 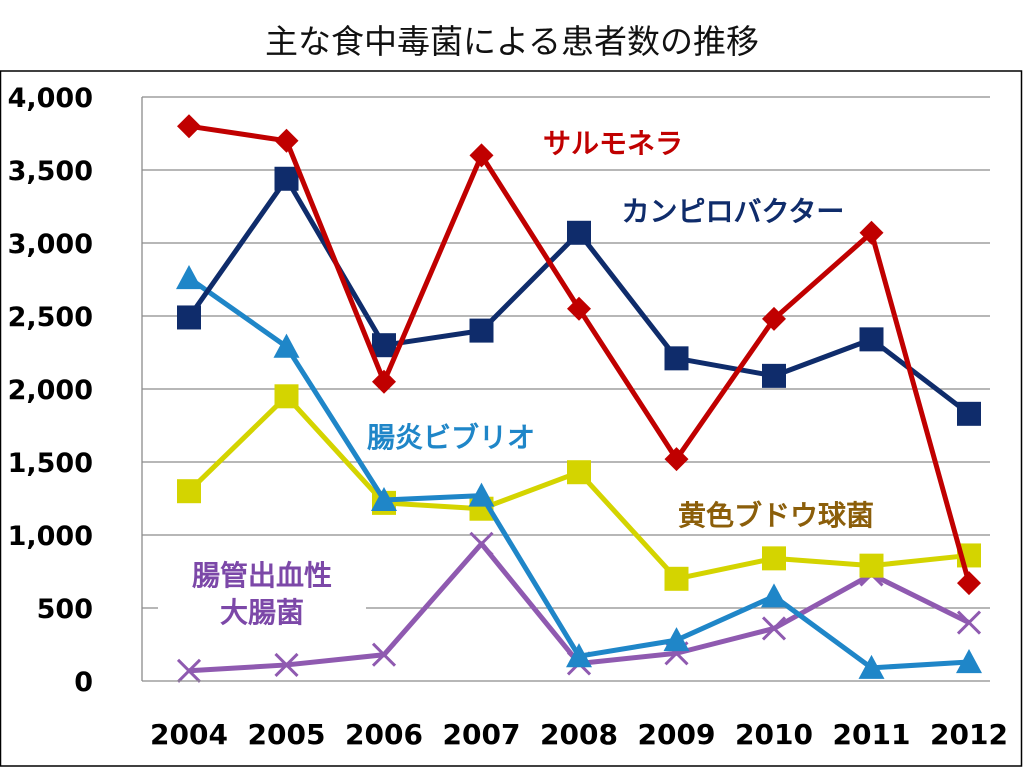 What do you see at coordinates (451, 437) in the screenshot?
I see `series-label: 腸炎ビブリオ` at bounding box center [451, 437].